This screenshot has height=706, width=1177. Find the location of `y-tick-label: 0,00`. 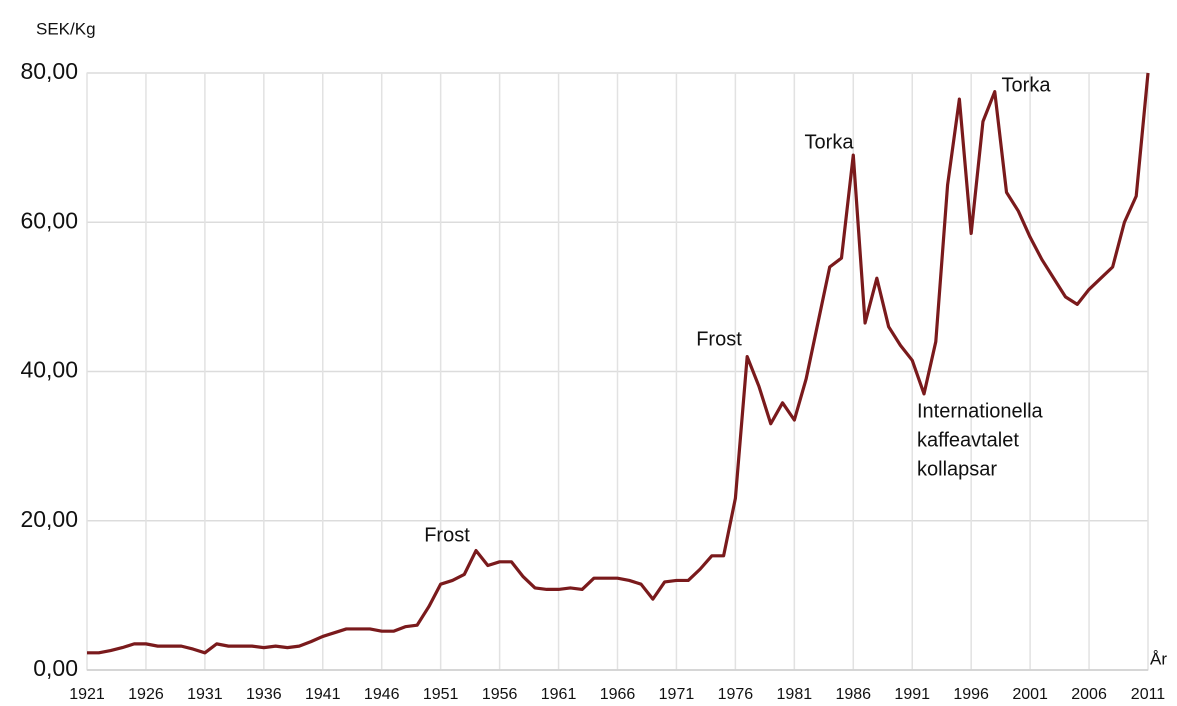

y-tick-label: 0,00 is located at coordinates (55, 668).